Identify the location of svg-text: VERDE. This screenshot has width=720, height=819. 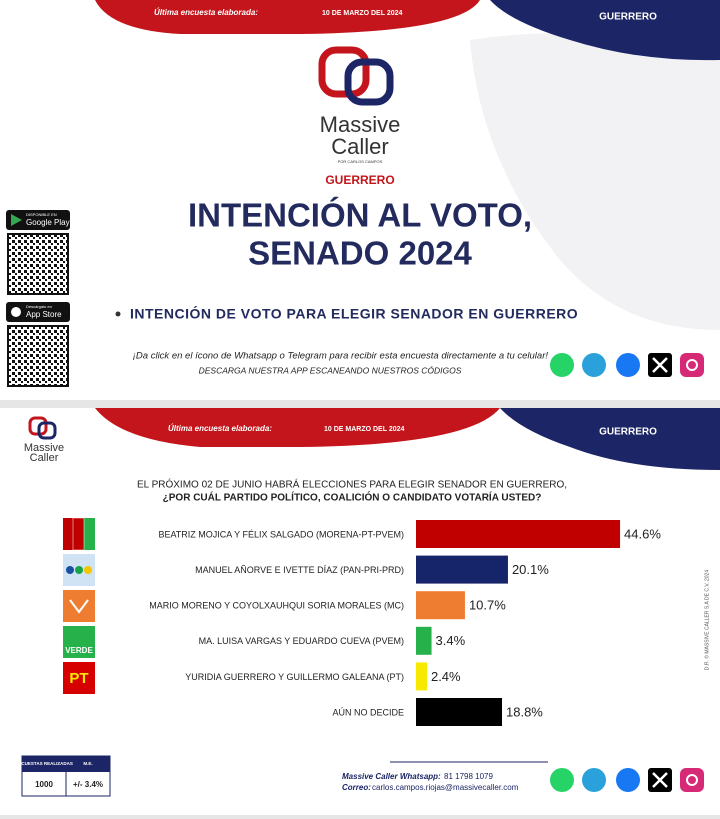
(79, 650).